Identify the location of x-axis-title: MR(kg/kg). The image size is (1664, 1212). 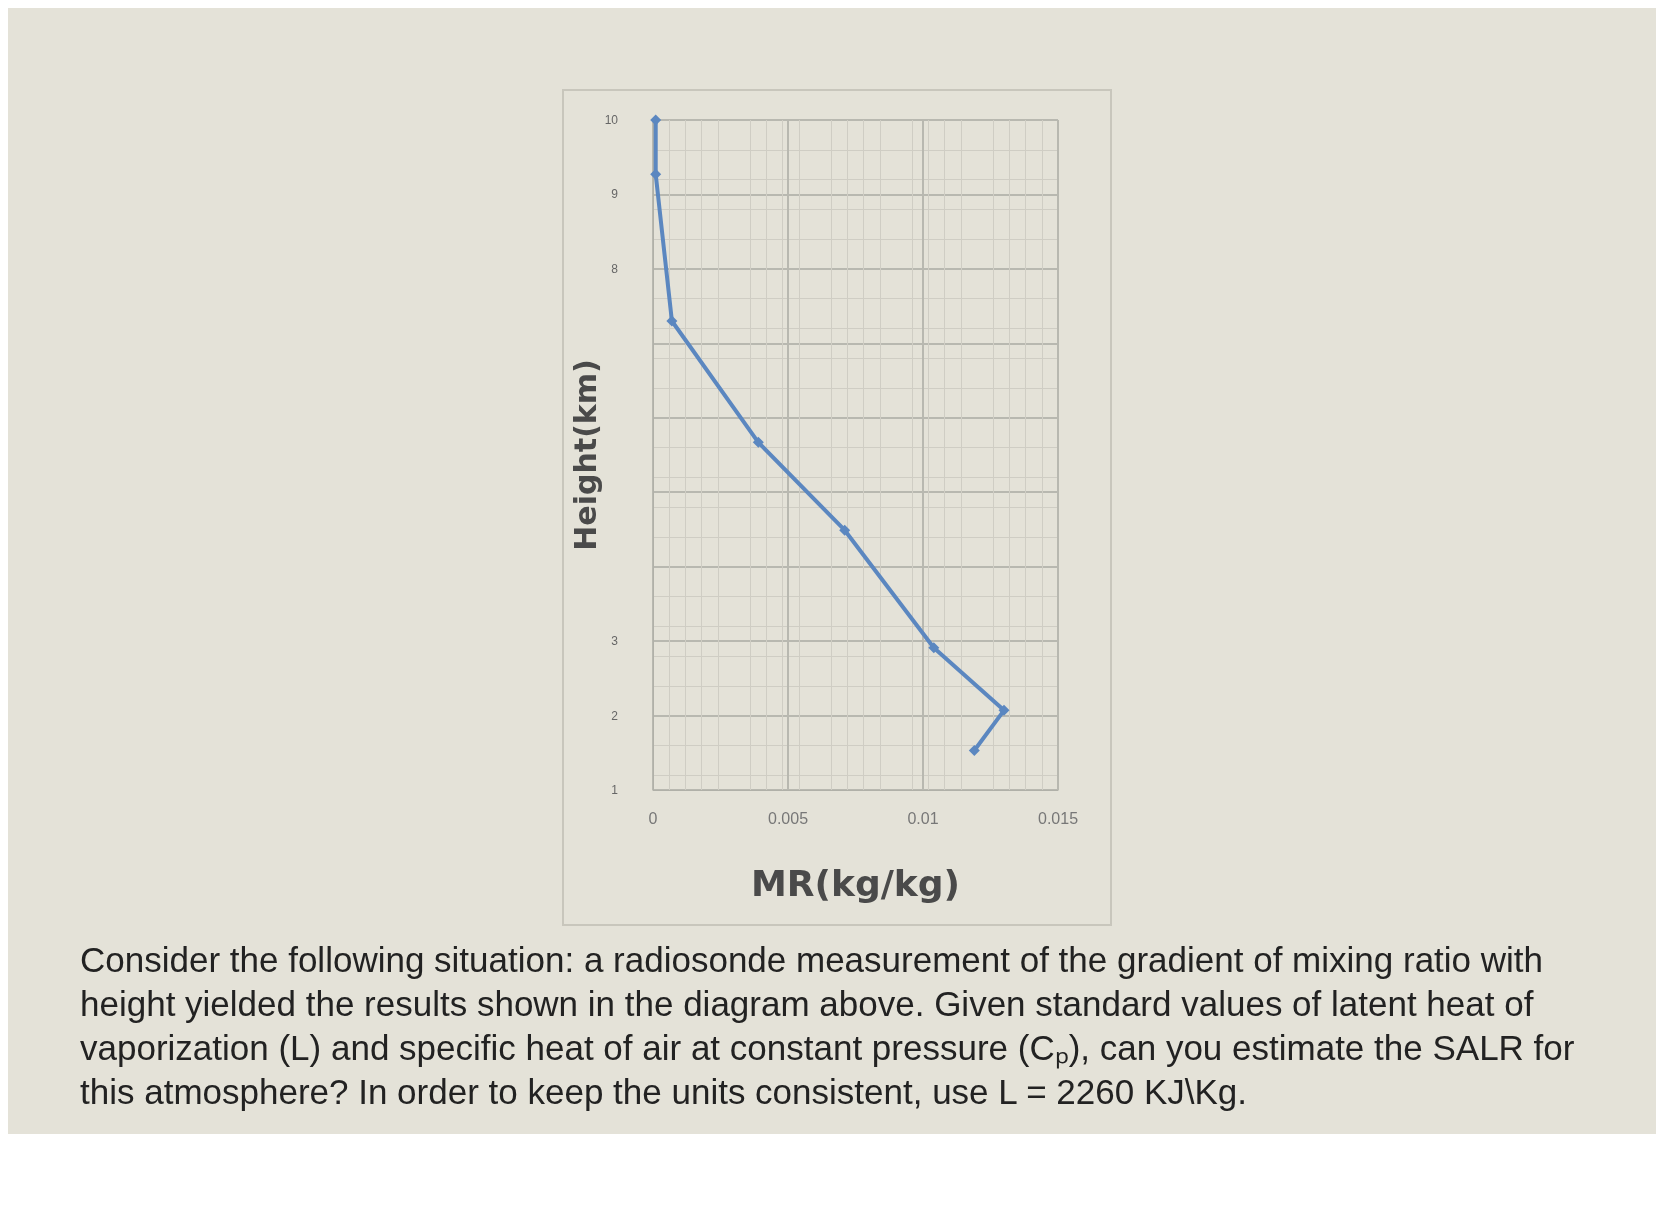
(855, 883).